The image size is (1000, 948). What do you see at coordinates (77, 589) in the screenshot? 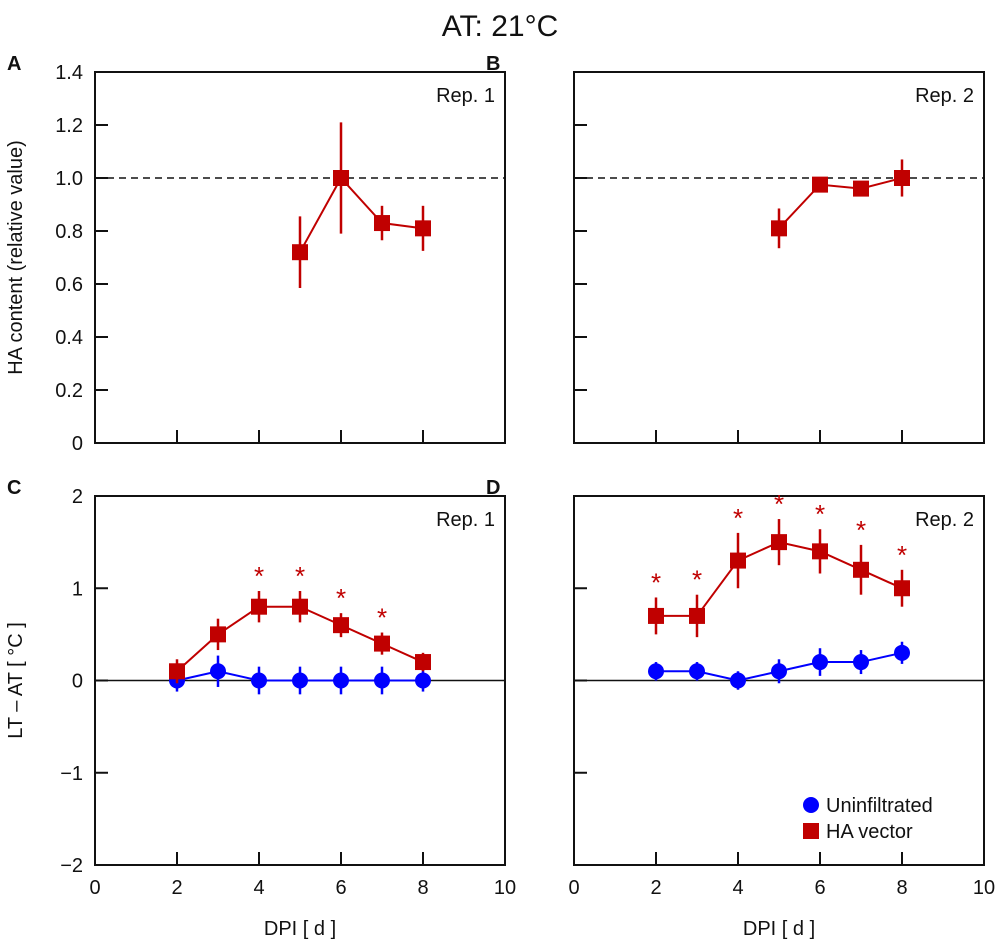
I see `y-tick-label: 1` at bounding box center [77, 589].